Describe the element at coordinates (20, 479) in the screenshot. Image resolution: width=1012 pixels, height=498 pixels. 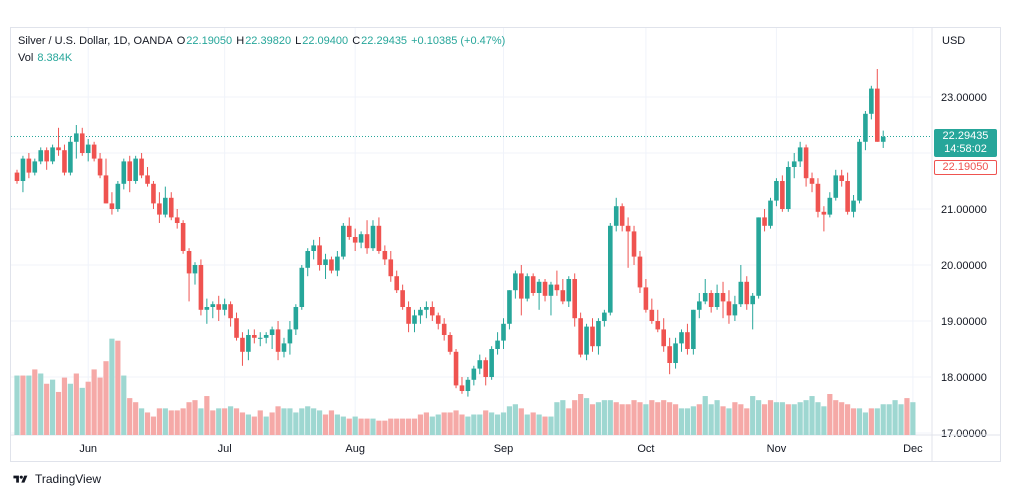
I see `tradingview-logo-icon` at that location.